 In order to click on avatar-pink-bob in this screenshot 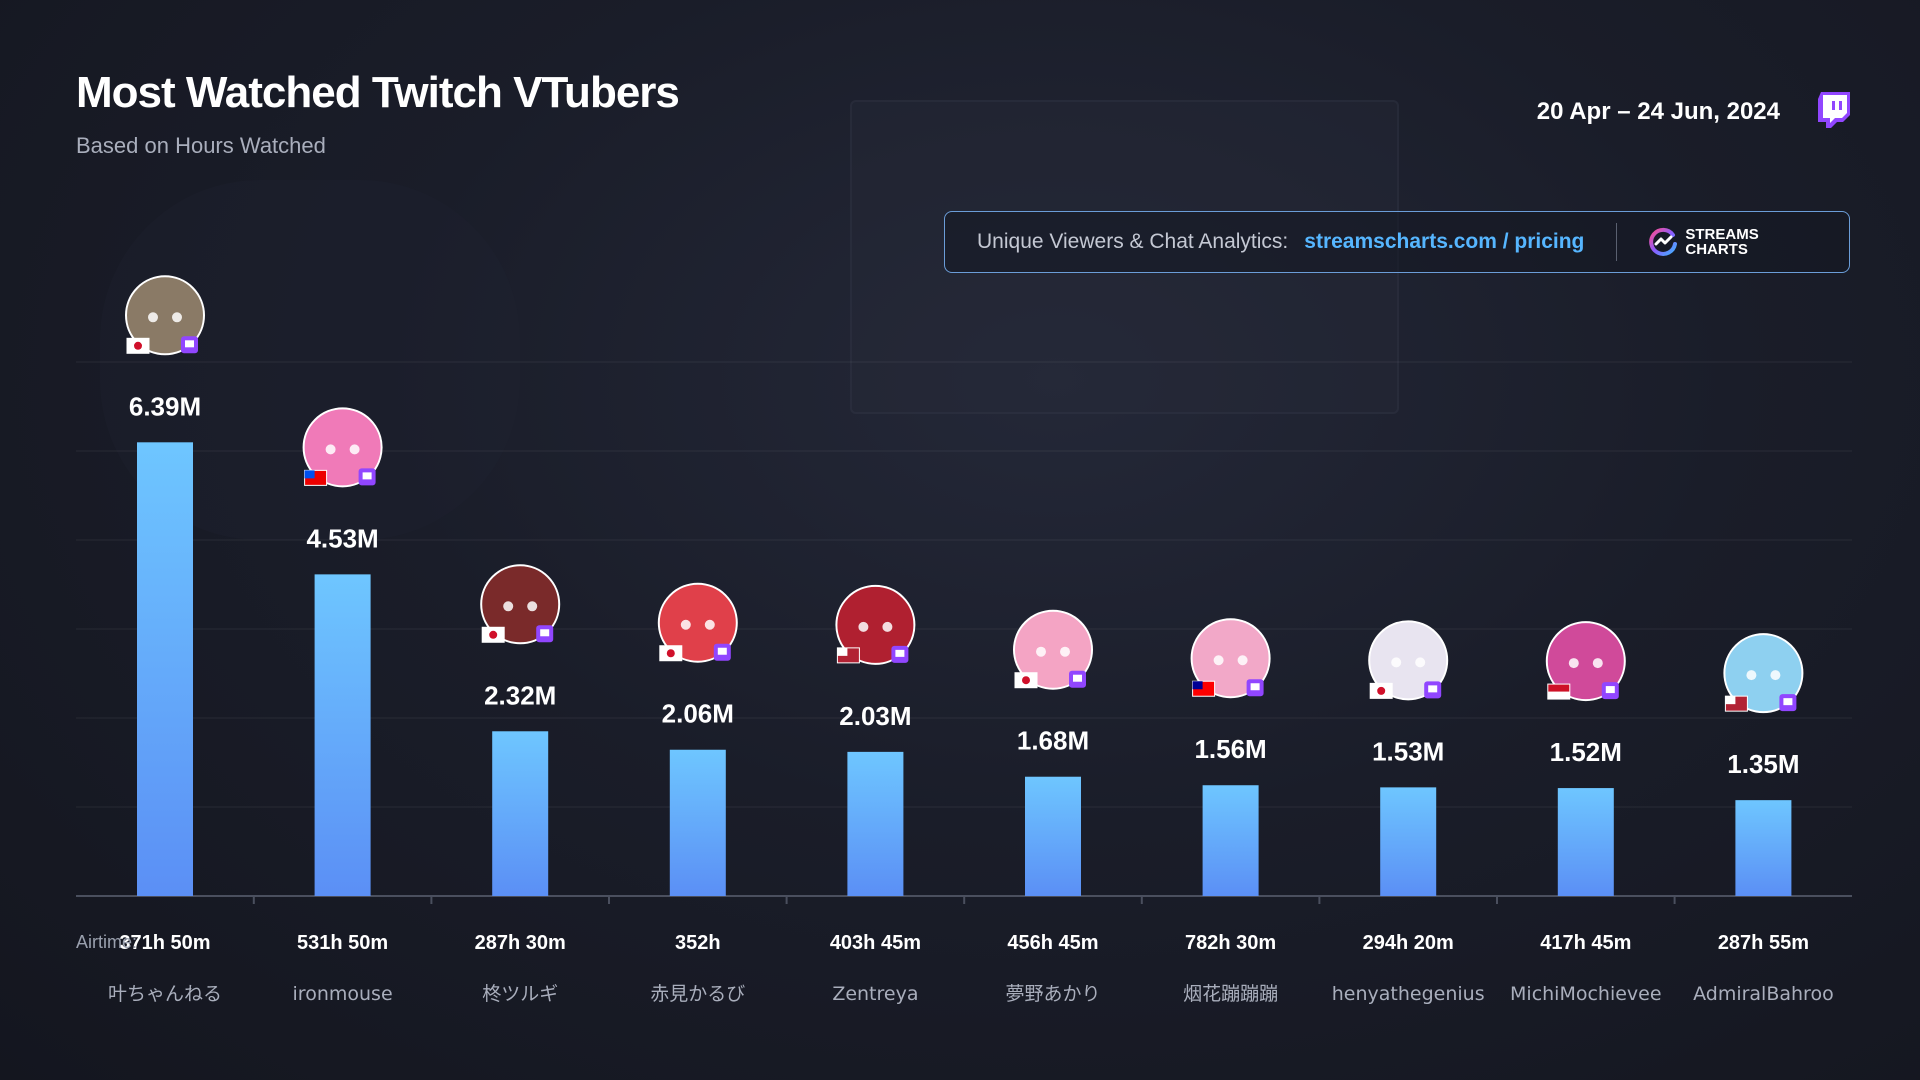, I will do `click(1053, 649)`.